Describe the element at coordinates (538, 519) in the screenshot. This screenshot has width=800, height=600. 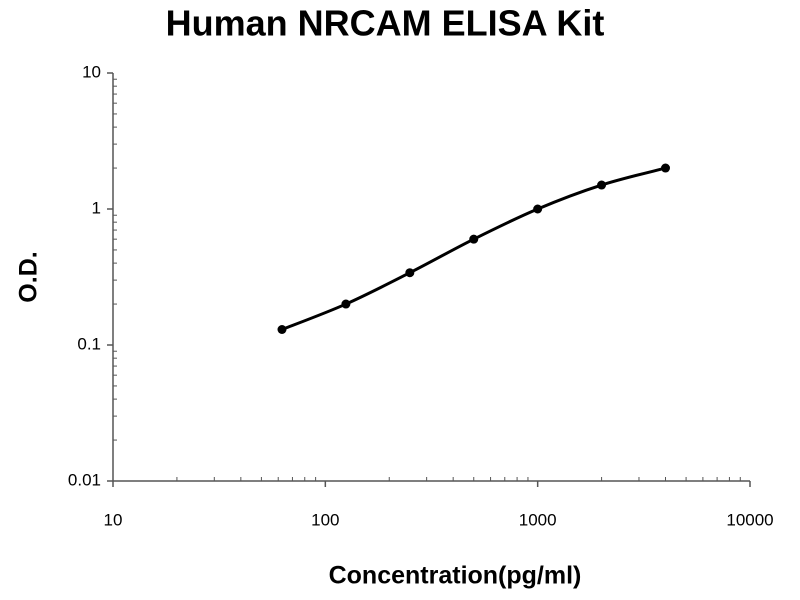
I see `x-tick-label: 1000` at that location.